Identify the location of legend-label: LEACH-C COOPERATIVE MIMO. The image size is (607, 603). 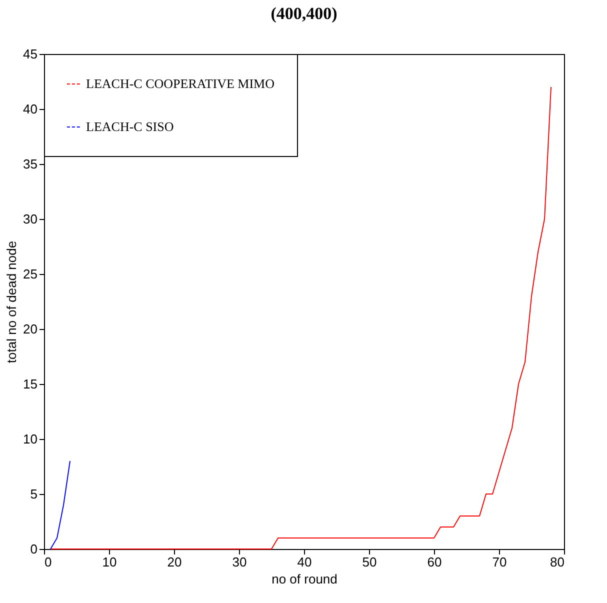
(180, 83).